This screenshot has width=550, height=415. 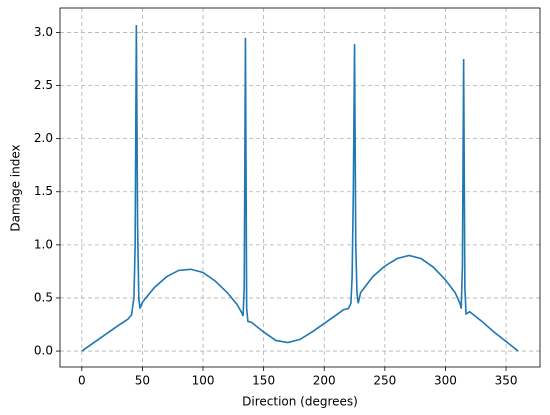 What do you see at coordinates (263, 381) in the screenshot?
I see `x-tick-label: 150` at bounding box center [263, 381].